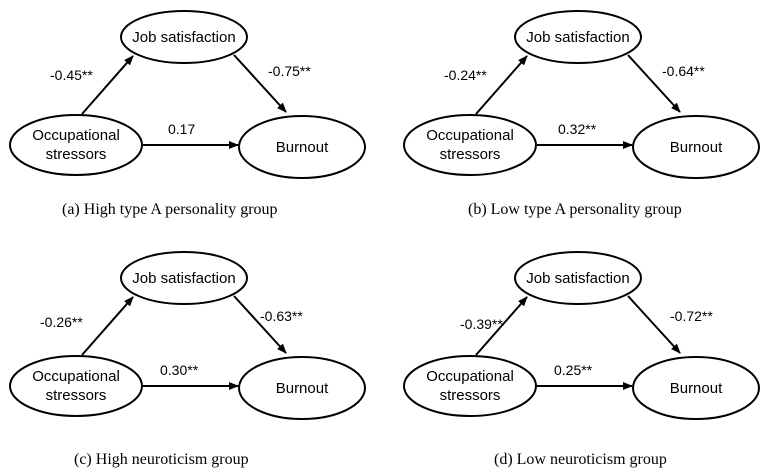 The height and width of the screenshot is (469, 777). I want to click on path-b-coefficient: -0.75**, so click(289, 71).